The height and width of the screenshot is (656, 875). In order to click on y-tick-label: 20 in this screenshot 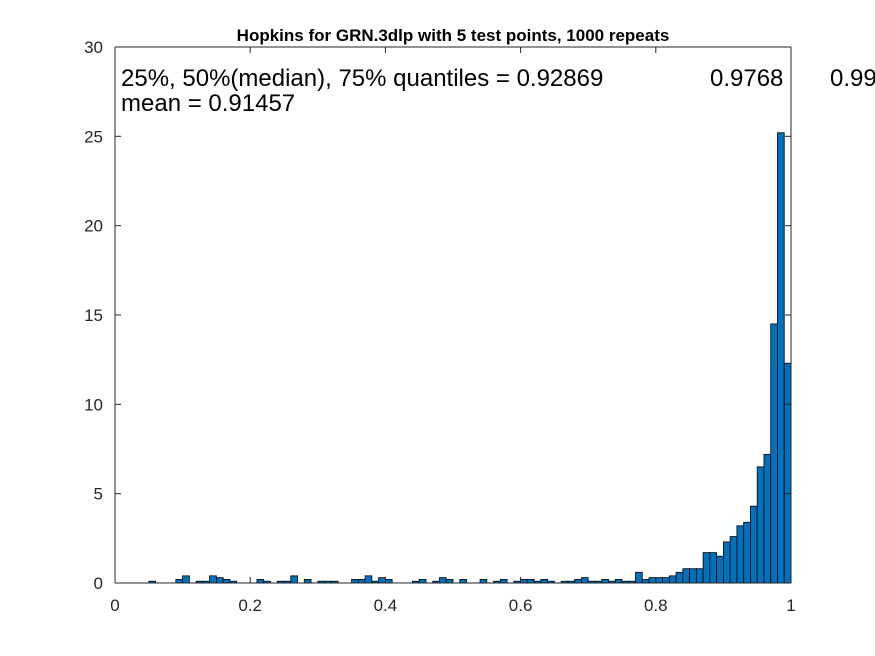, I will do `click(93, 226)`.